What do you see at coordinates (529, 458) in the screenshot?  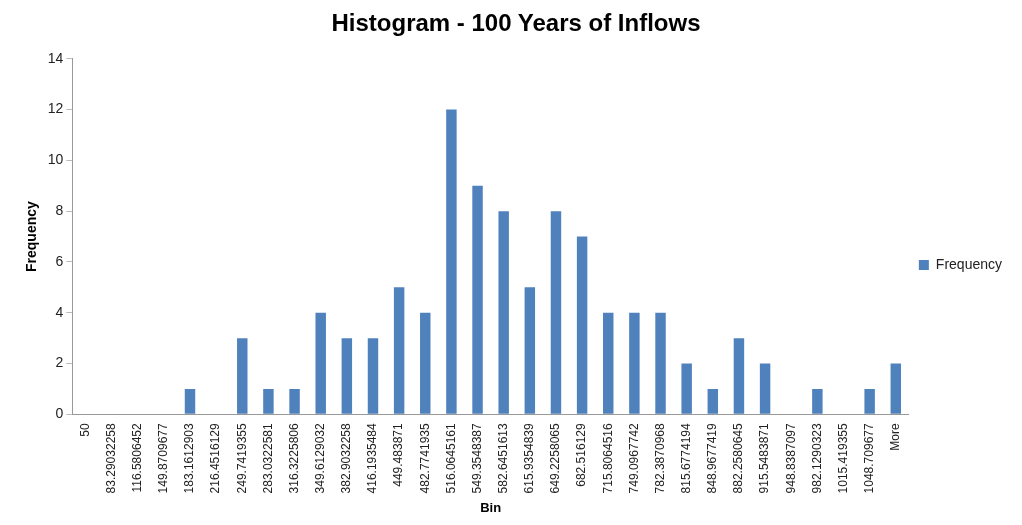 I see `x-tick-label: 615.9354839` at bounding box center [529, 458].